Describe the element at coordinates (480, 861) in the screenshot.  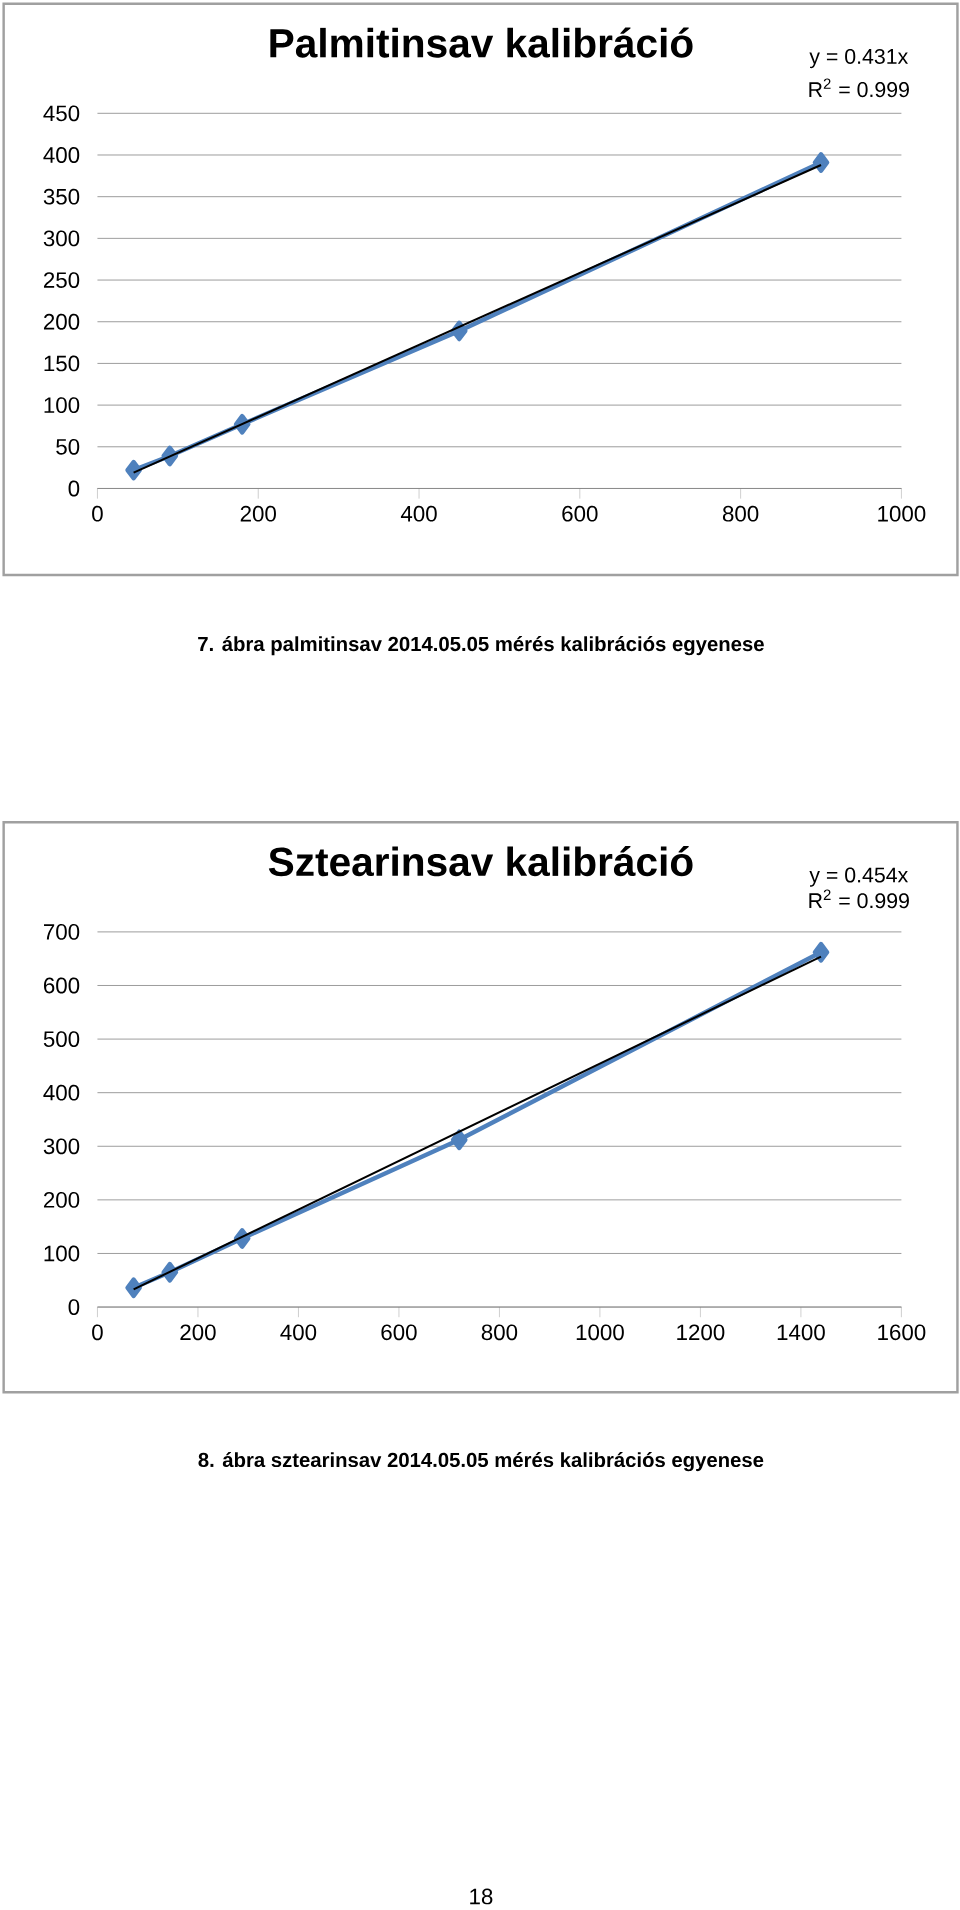
I see `chart-title: Sztearinsav kalibráció` at that location.